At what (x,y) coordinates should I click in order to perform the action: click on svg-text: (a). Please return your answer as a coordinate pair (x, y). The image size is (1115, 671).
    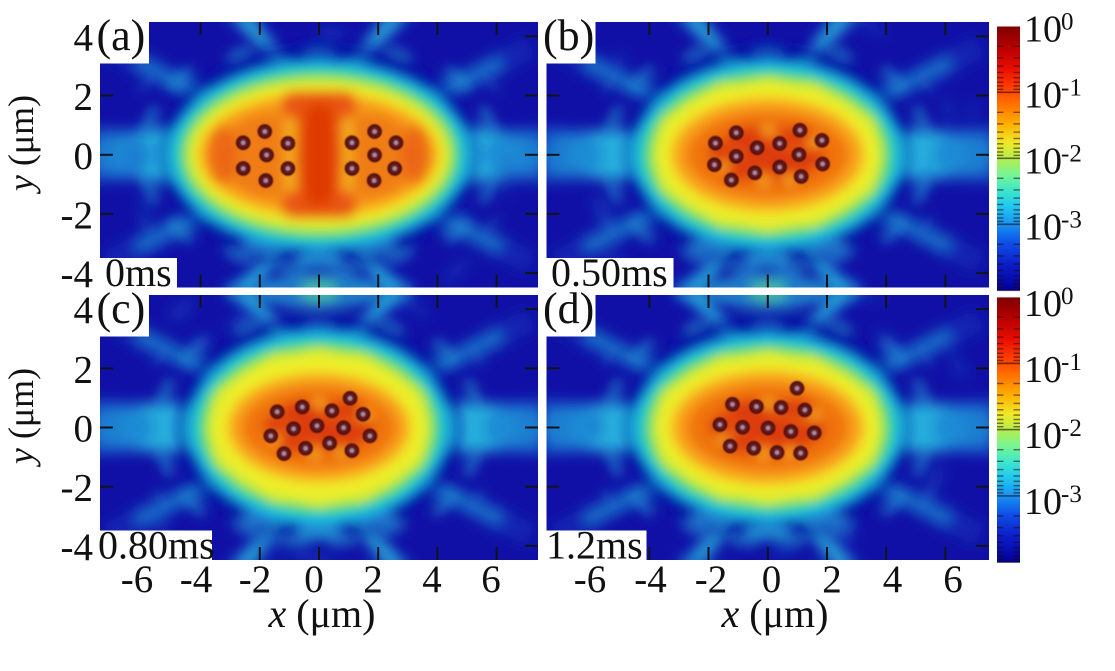
    Looking at the image, I should click on (121, 35).